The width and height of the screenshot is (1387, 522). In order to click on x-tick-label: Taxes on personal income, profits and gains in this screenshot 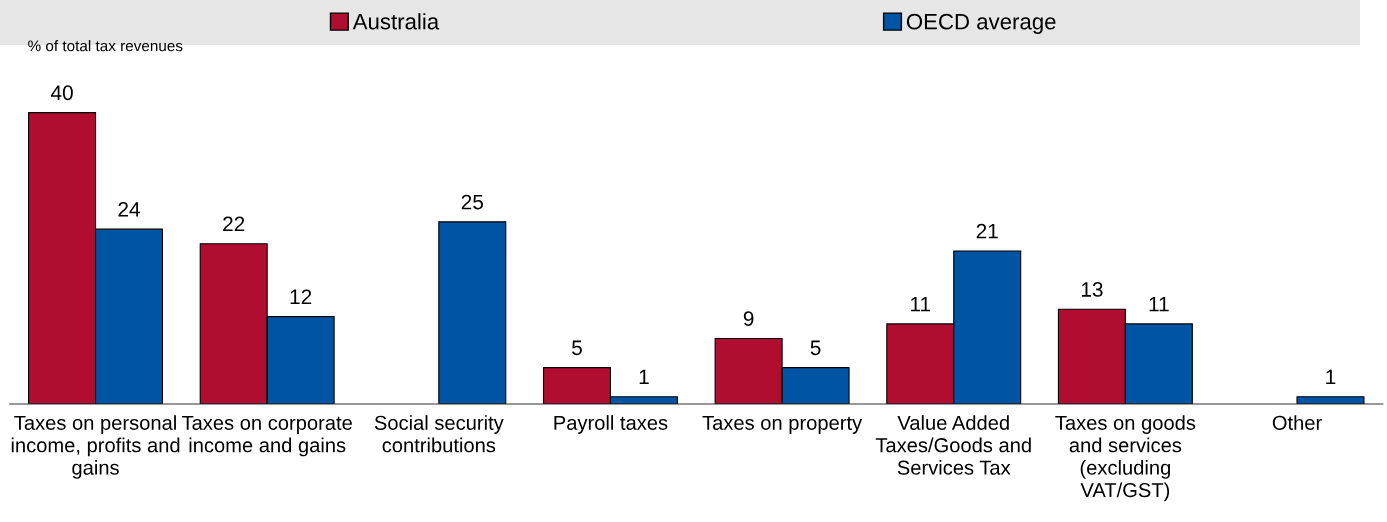, I will do `click(95, 447)`.